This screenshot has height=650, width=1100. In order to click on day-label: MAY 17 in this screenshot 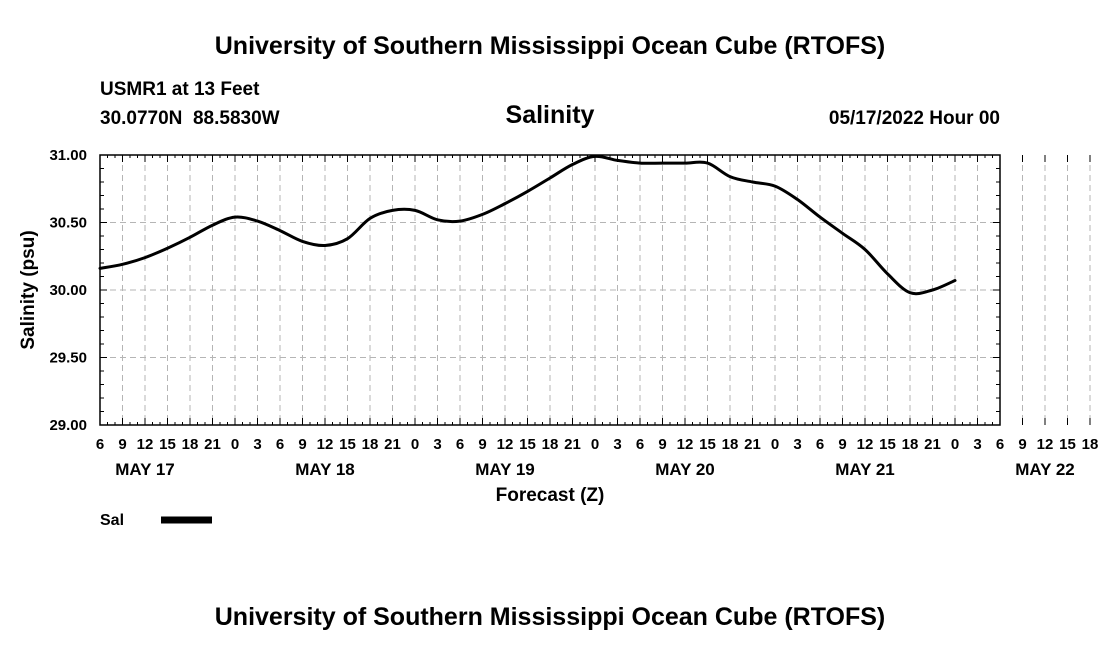, I will do `click(145, 469)`.